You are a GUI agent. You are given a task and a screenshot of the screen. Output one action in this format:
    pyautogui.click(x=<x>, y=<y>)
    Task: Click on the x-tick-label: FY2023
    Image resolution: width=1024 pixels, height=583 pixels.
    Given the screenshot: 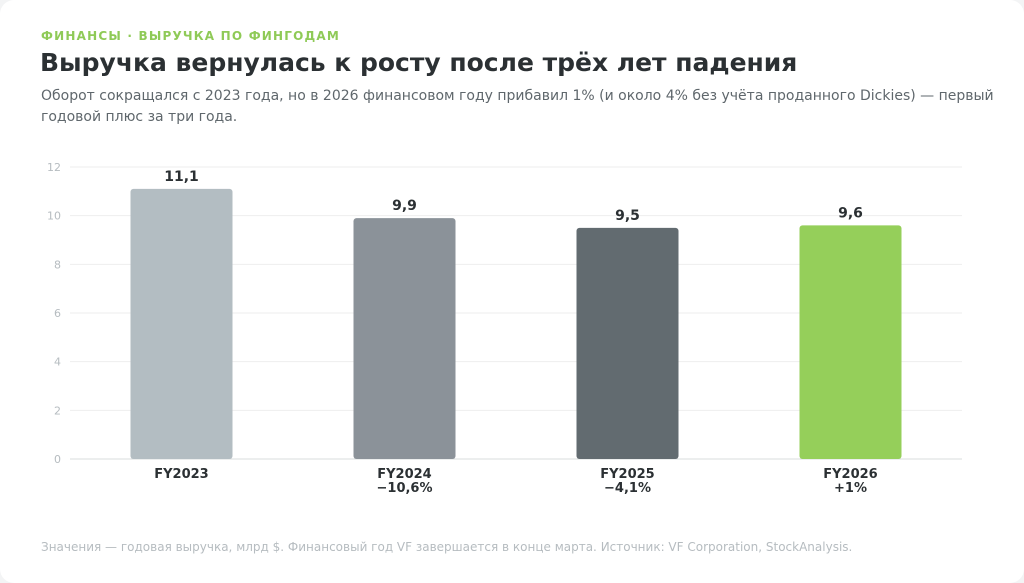 What is the action you would take?
    pyautogui.click(x=181, y=474)
    